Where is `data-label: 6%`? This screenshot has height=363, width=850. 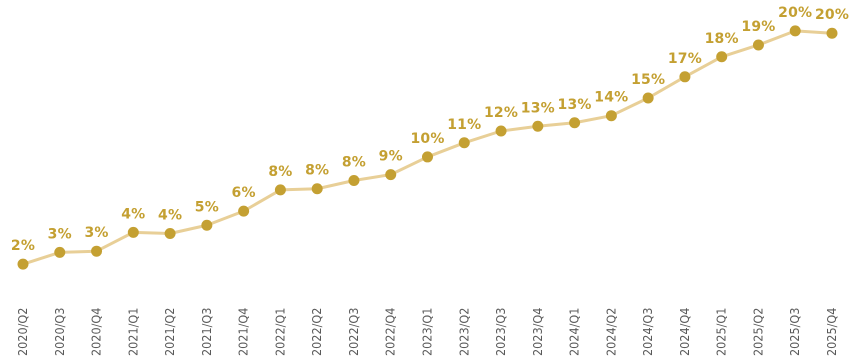 data-label: 6% is located at coordinates (244, 193).